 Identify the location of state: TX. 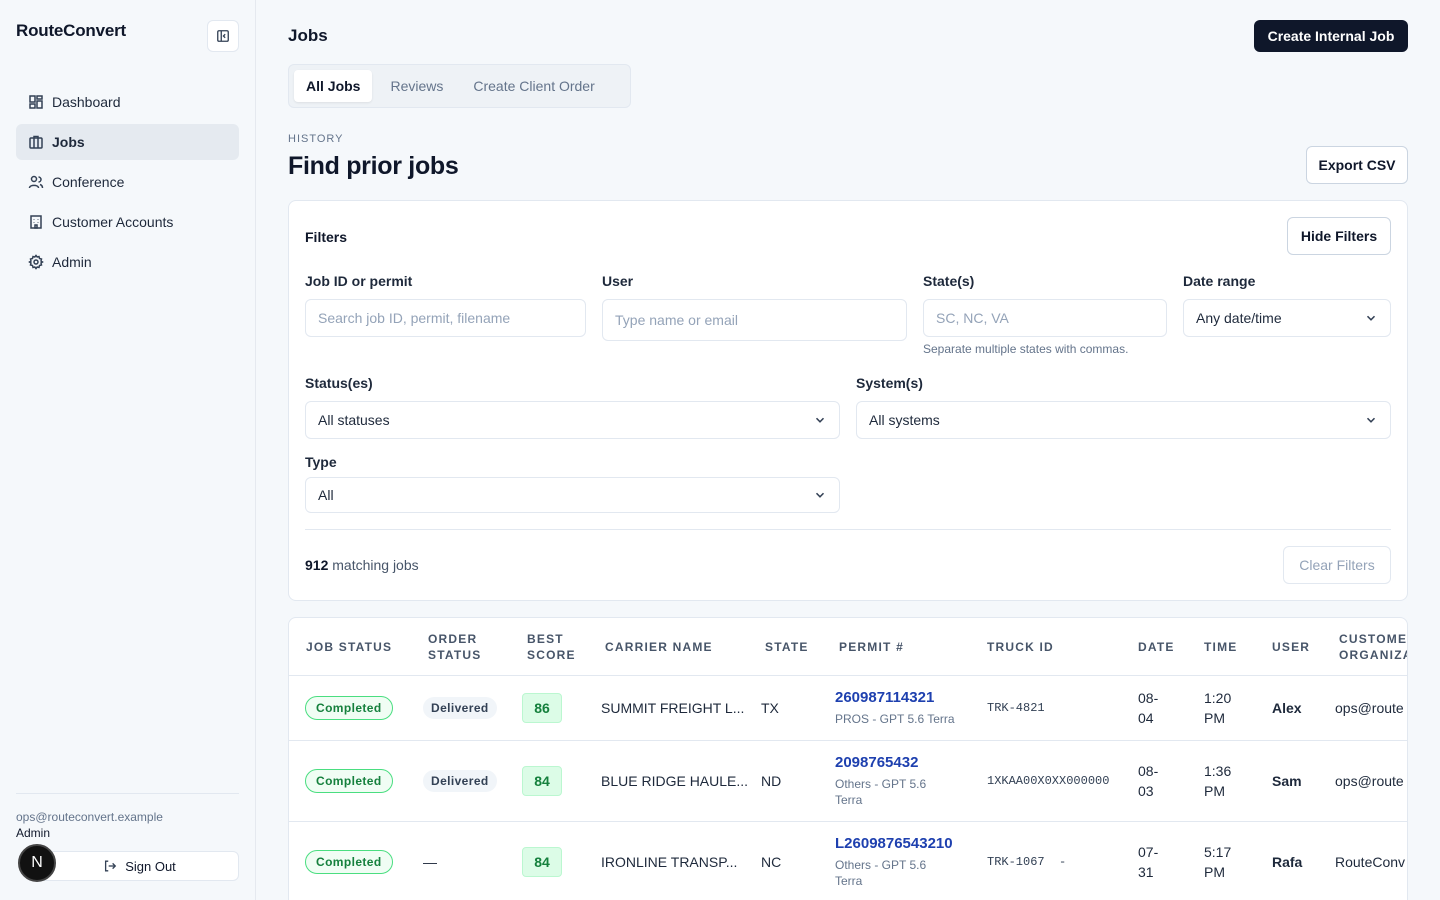
(770, 708).